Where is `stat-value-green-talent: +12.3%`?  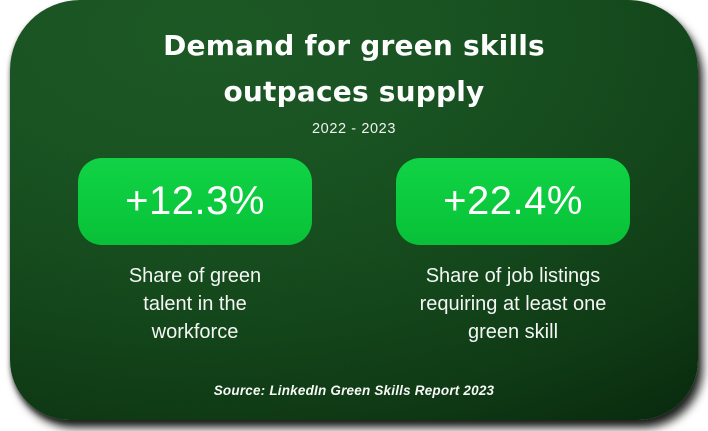 stat-value-green-talent: +12.3% is located at coordinates (195, 201).